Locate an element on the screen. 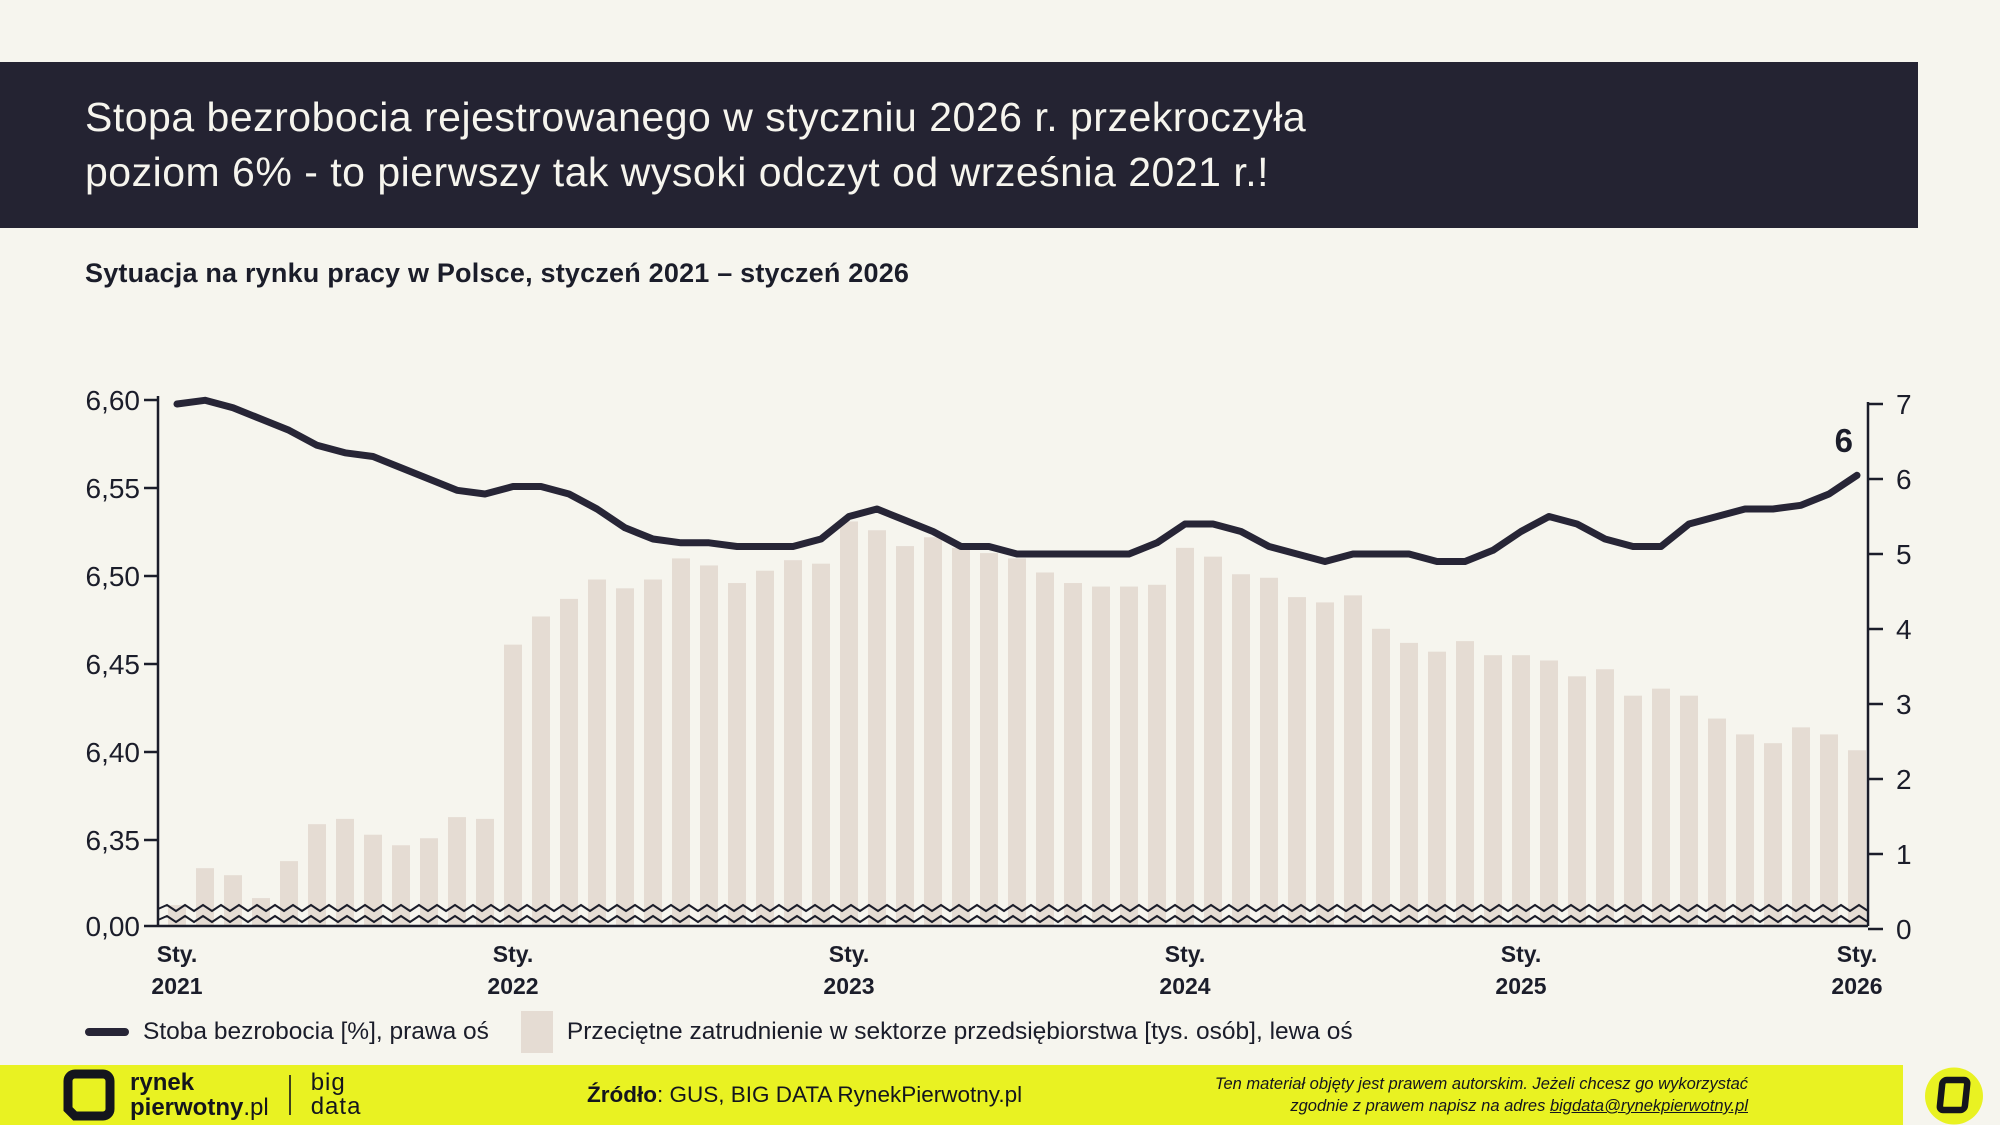  svg-text: 6,50 is located at coordinates (113, 576).